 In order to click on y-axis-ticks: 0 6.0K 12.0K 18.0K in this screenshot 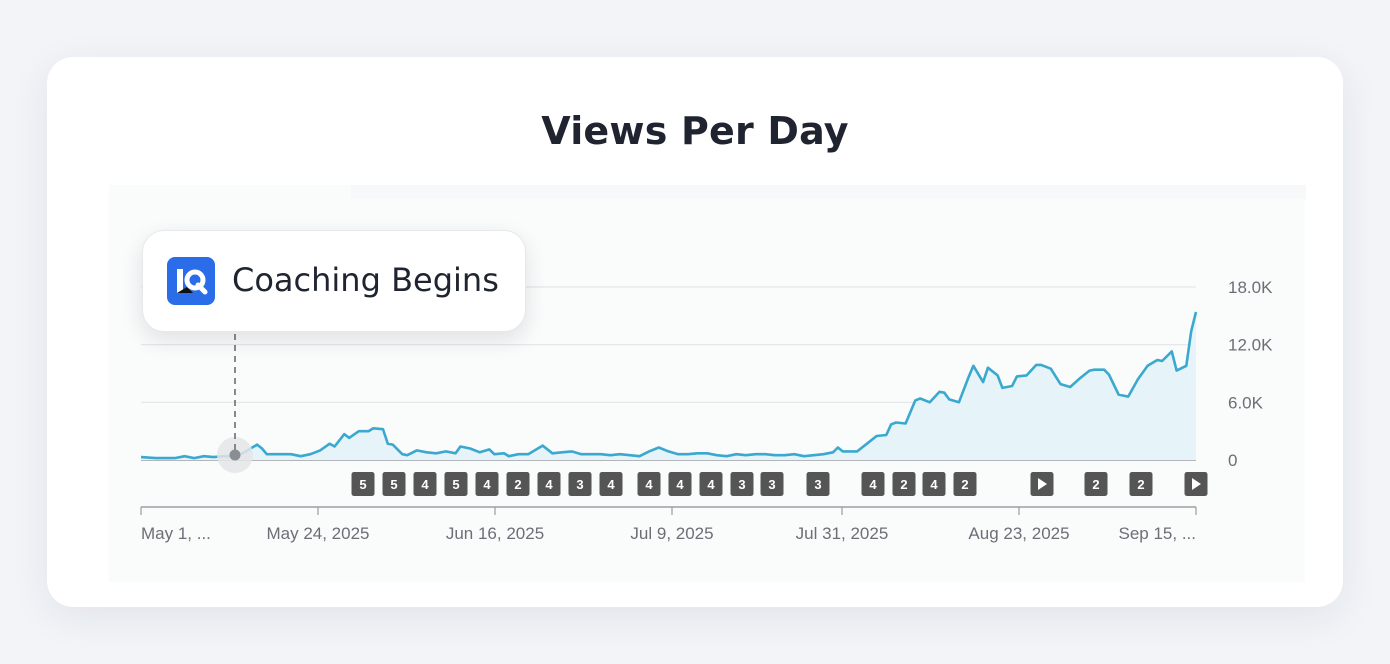, I will do `click(1250, 374)`.